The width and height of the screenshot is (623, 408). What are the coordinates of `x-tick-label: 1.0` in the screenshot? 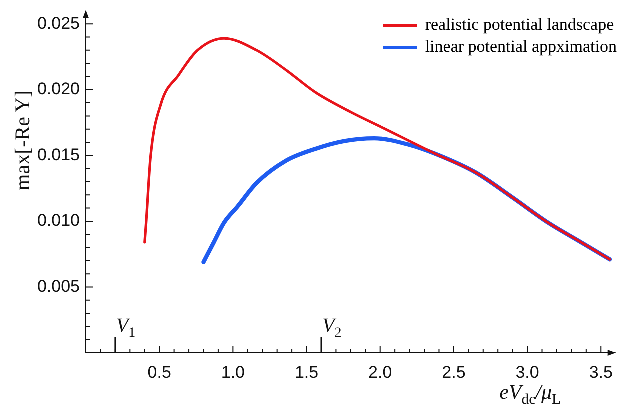 It's located at (233, 372).